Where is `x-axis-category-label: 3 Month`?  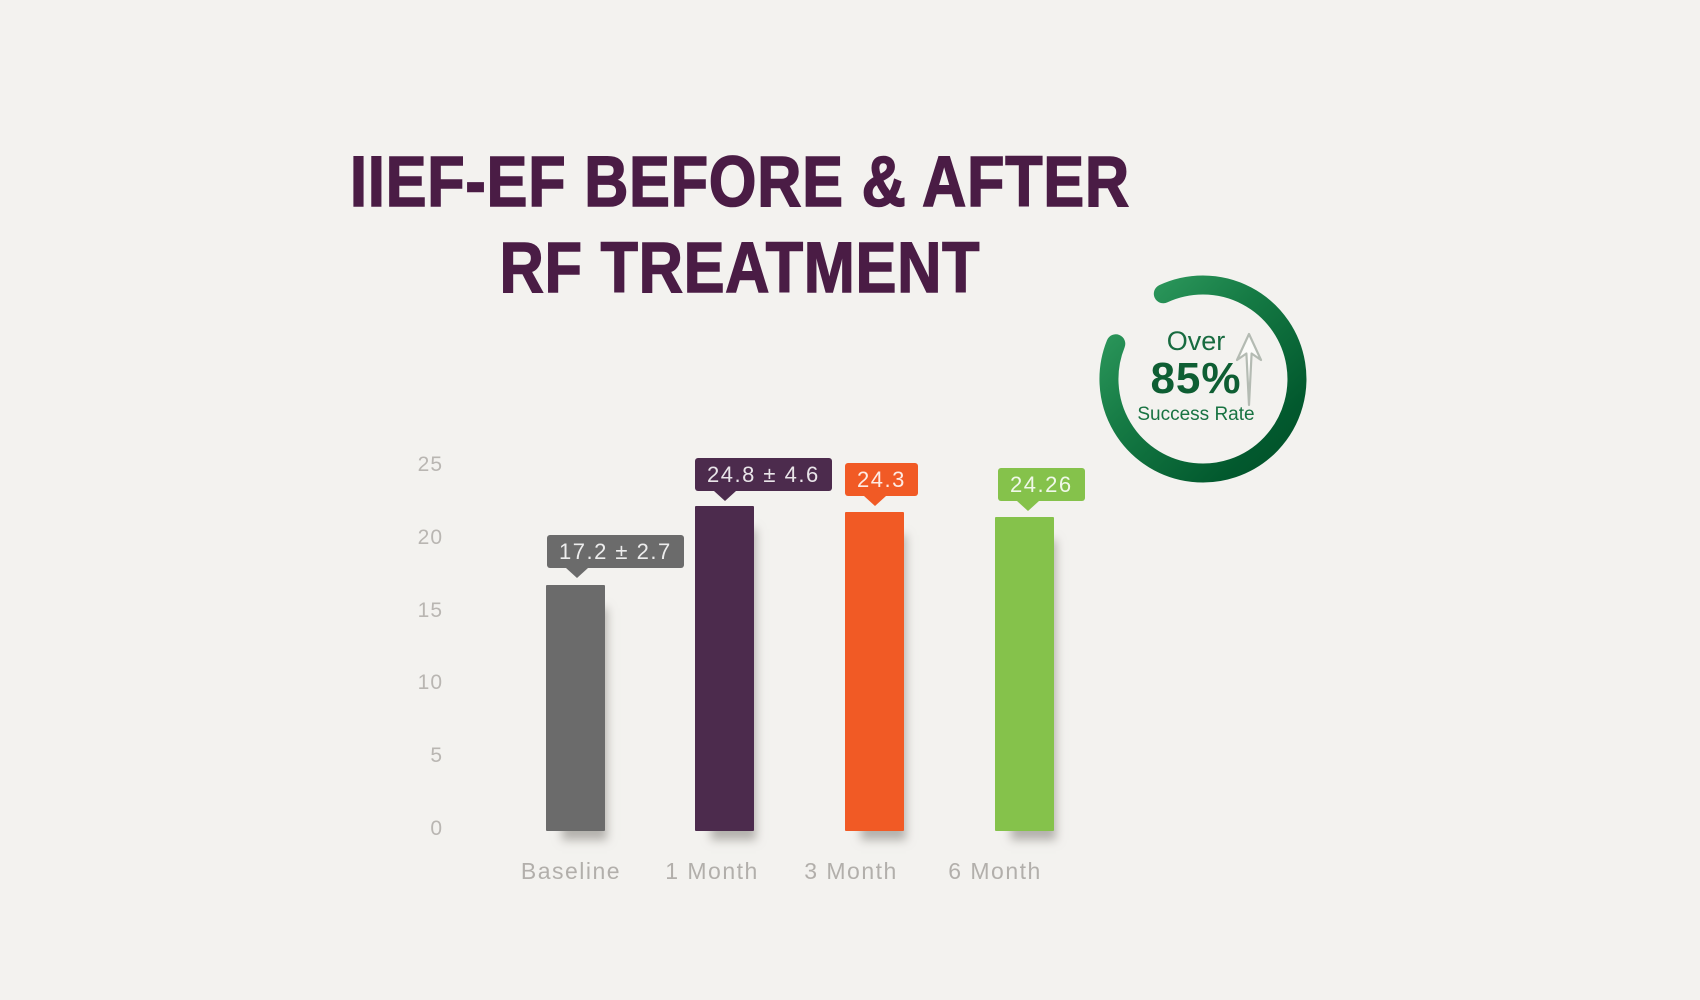 x-axis-category-label: 3 Month is located at coordinates (851, 871).